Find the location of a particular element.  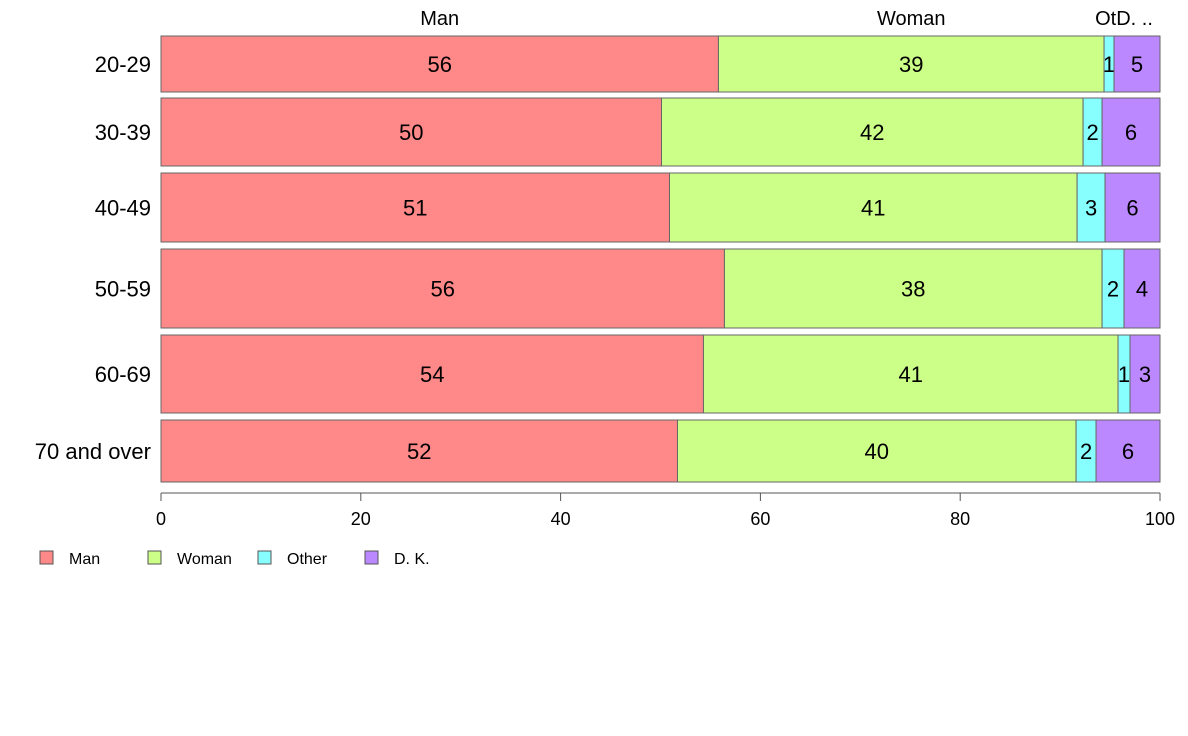

legend-label-d-k: D. K. is located at coordinates (412, 559).